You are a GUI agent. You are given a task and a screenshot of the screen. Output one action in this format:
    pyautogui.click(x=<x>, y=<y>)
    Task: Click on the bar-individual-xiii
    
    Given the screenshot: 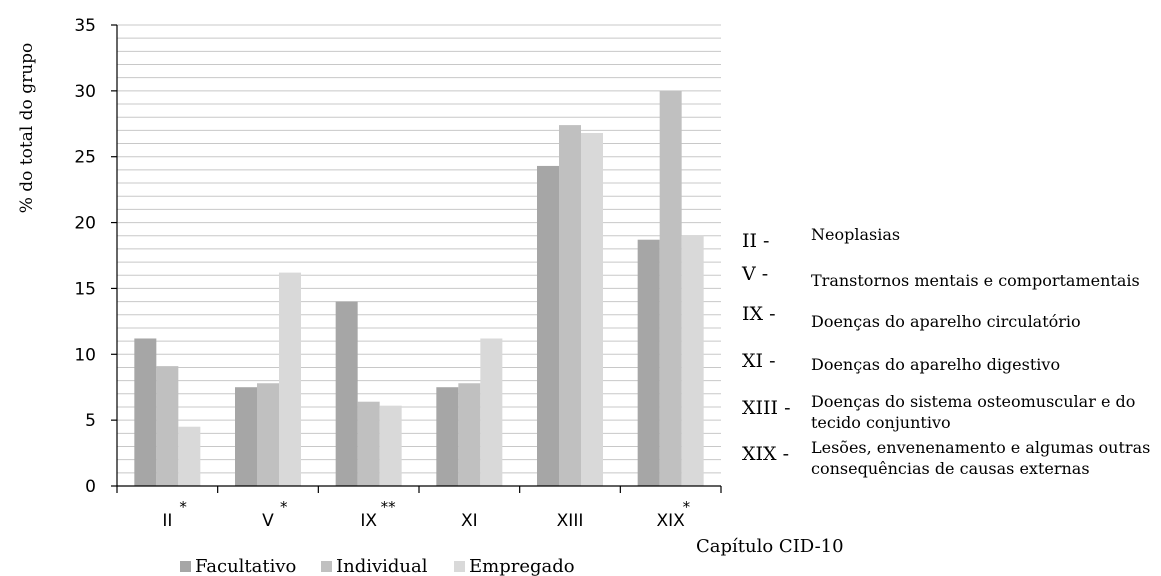 What is the action you would take?
    pyautogui.click(x=570, y=306)
    